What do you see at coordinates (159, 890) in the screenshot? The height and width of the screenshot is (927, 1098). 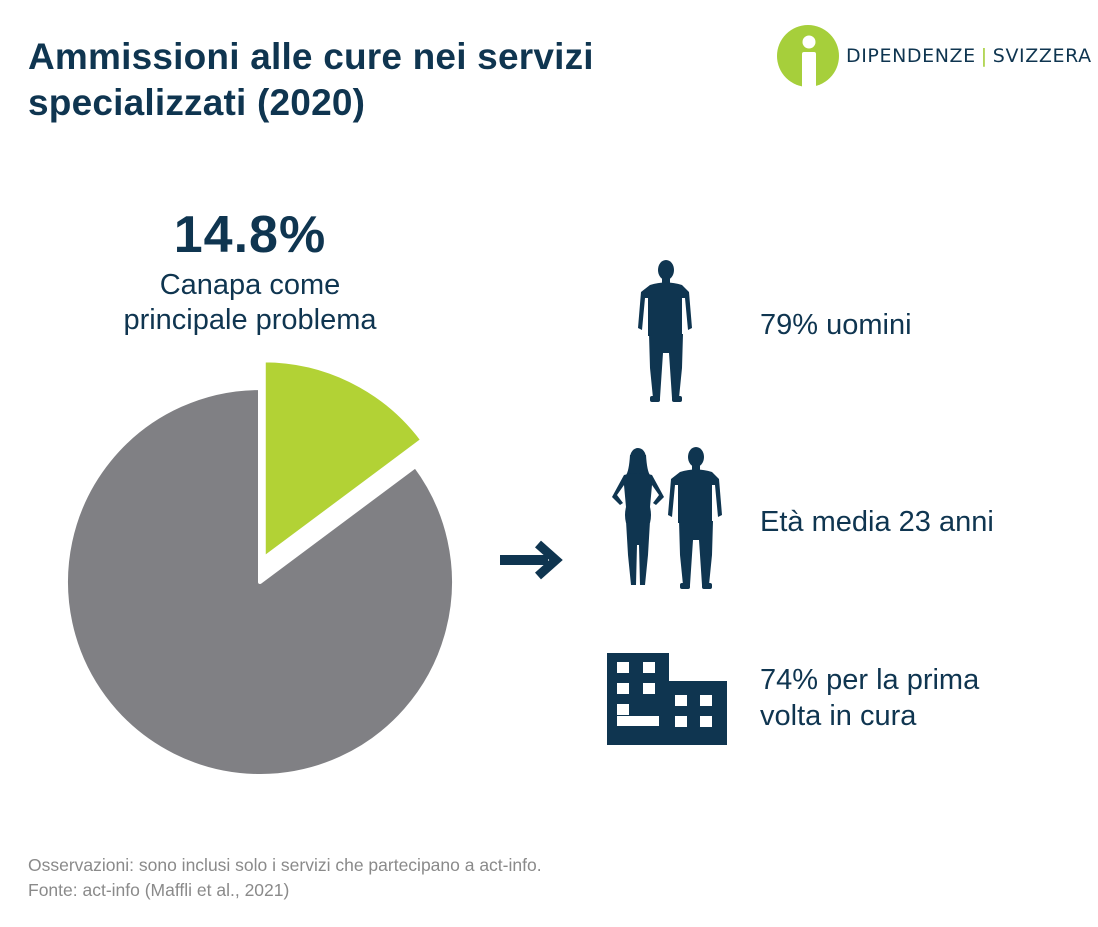 I see `footnote-source: Fonte: act-info (Maffli et al., 2021)` at bounding box center [159, 890].